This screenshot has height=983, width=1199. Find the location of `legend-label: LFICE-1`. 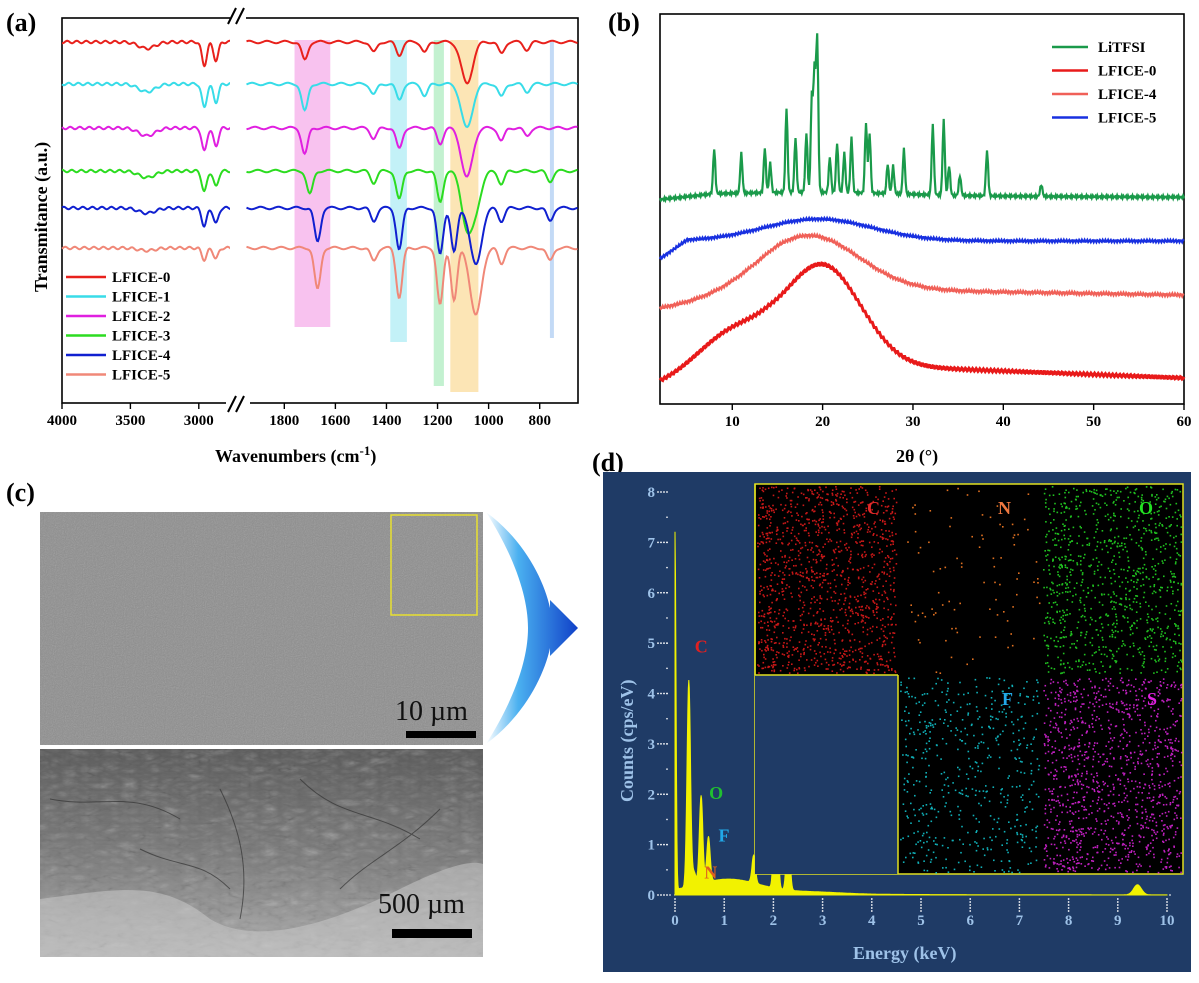

legend-label: LFICE-1 is located at coordinates (141, 298).